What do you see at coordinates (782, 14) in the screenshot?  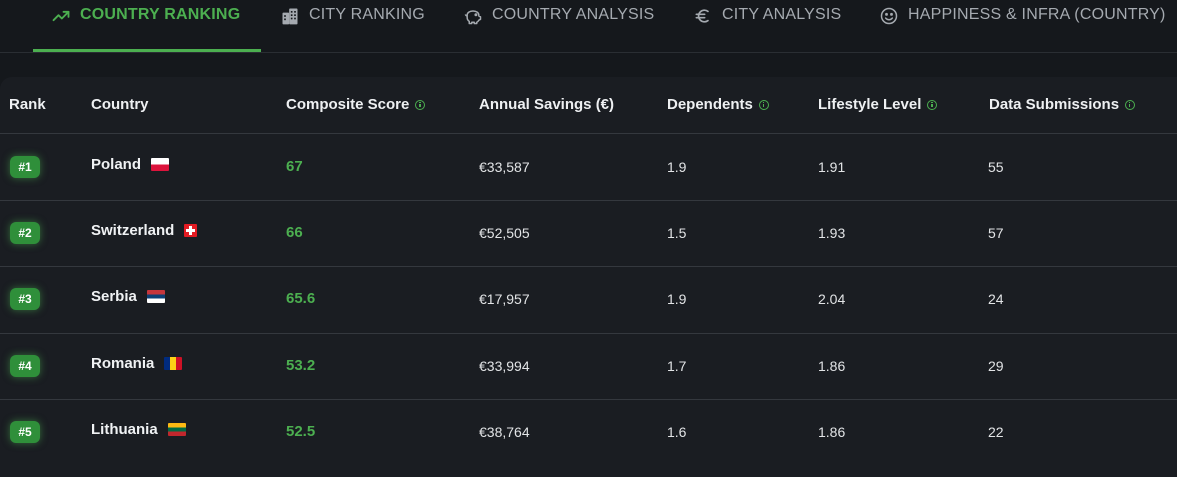 I see `tab-label: CITY ANALYSIS` at bounding box center [782, 14].